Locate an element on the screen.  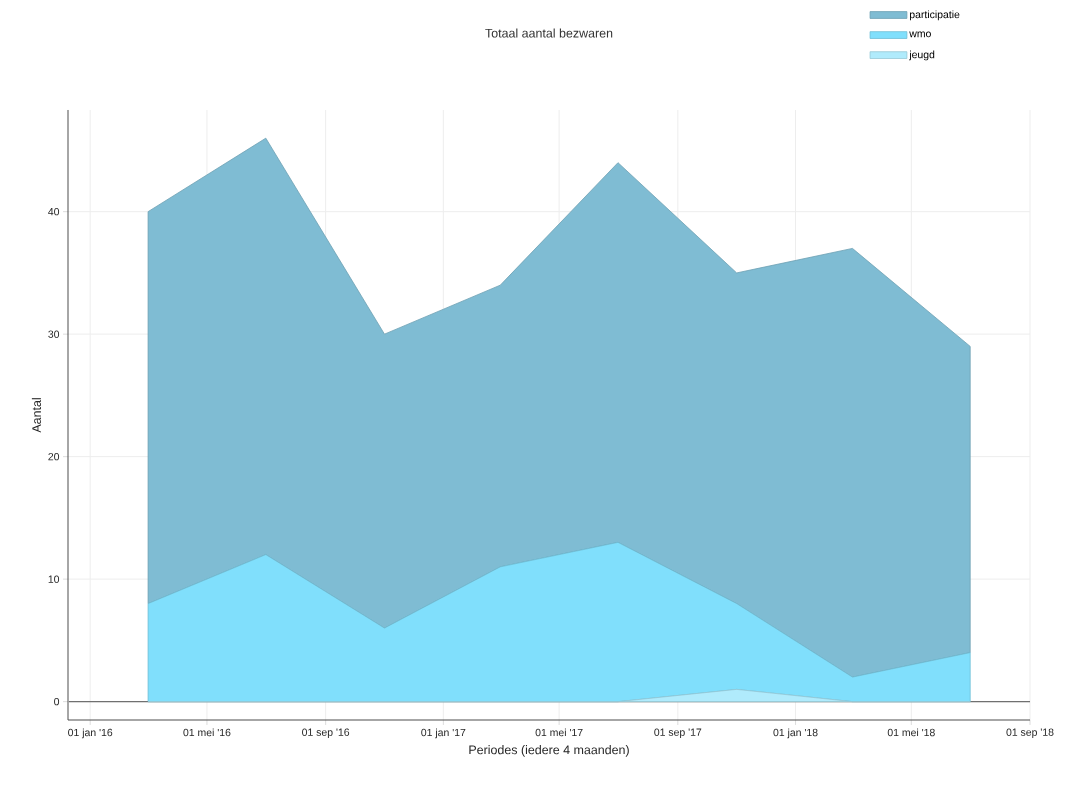
x-tick-label: 01 jan '16 is located at coordinates (90, 733).